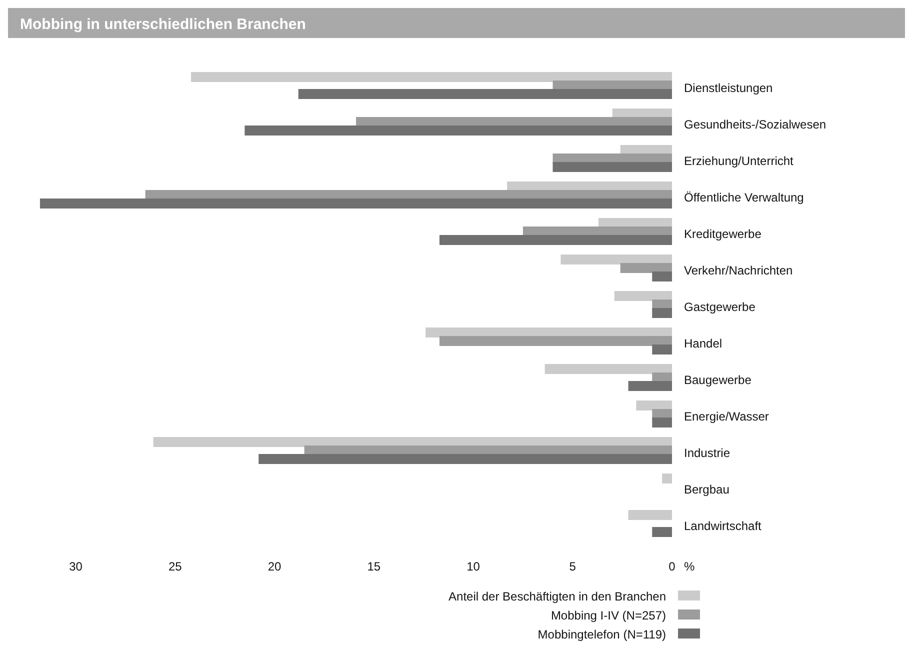 This screenshot has width=913, height=666. Describe the element at coordinates (703, 343) in the screenshot. I see `y-tick-label: Handel` at that location.